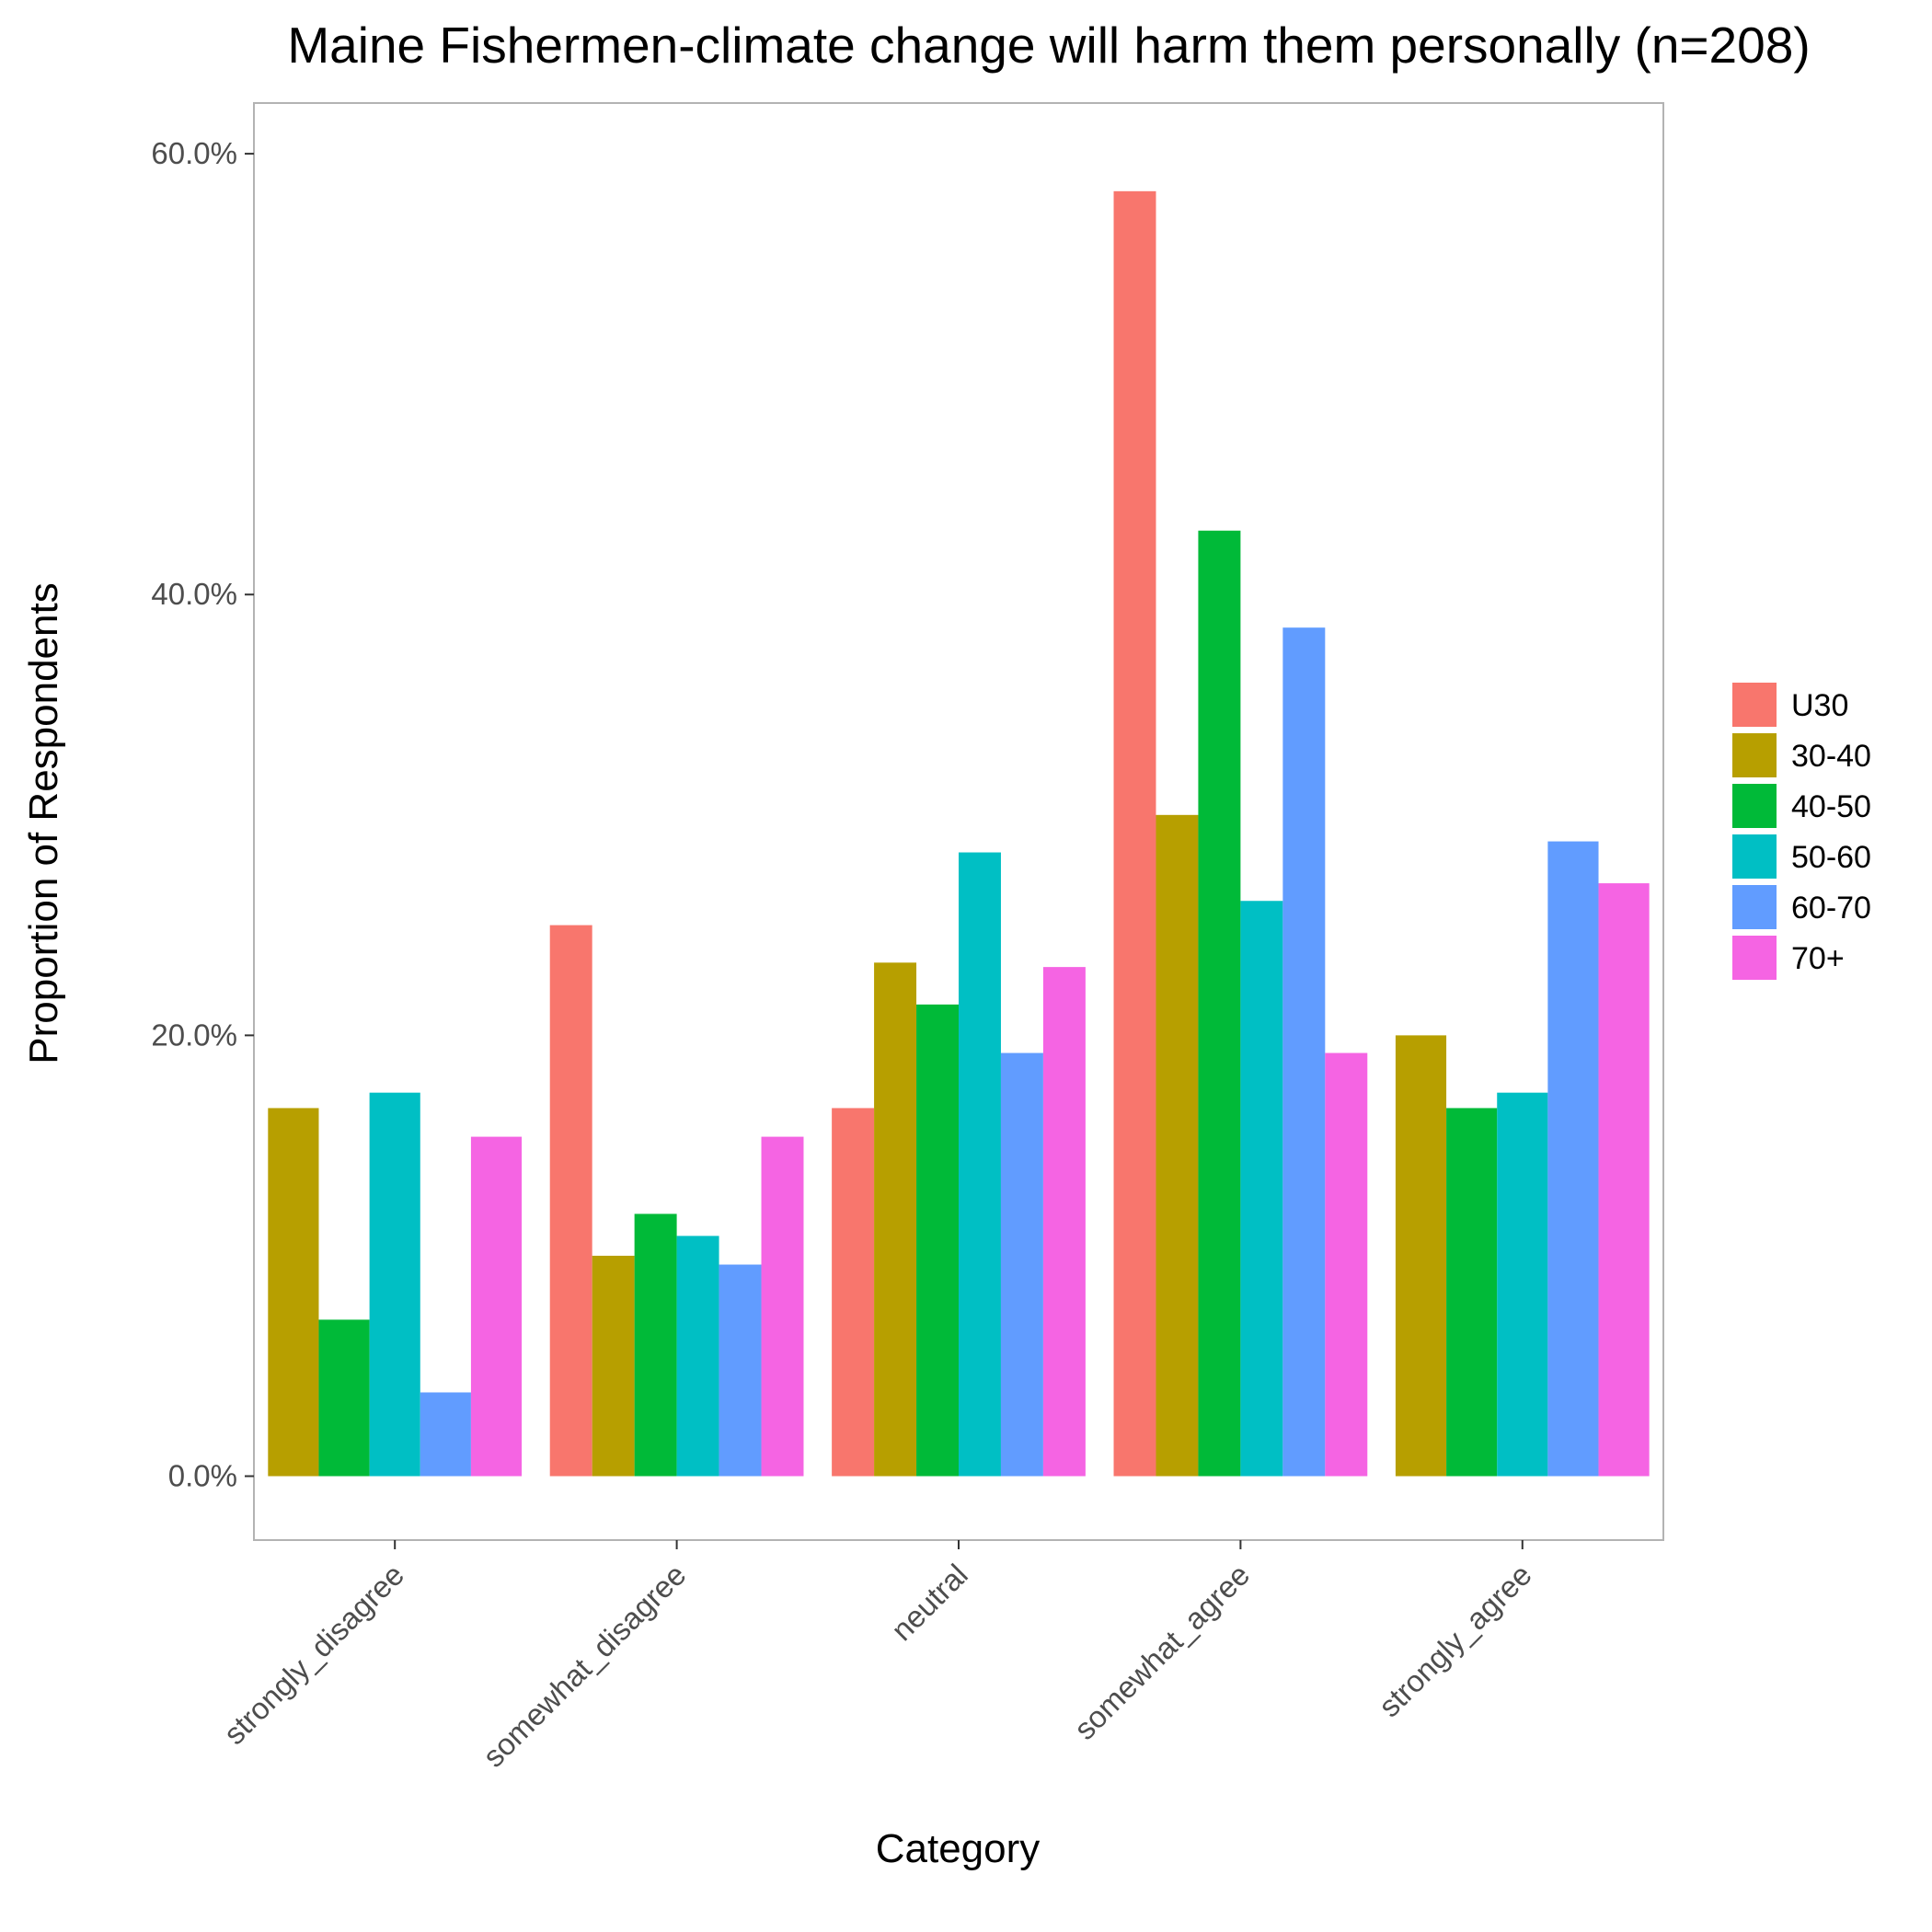 Image resolution: width=1932 pixels, height=1932 pixels. Describe the element at coordinates (1134, 833) in the screenshot. I see `bar-somewhat_agree-U30` at that location.